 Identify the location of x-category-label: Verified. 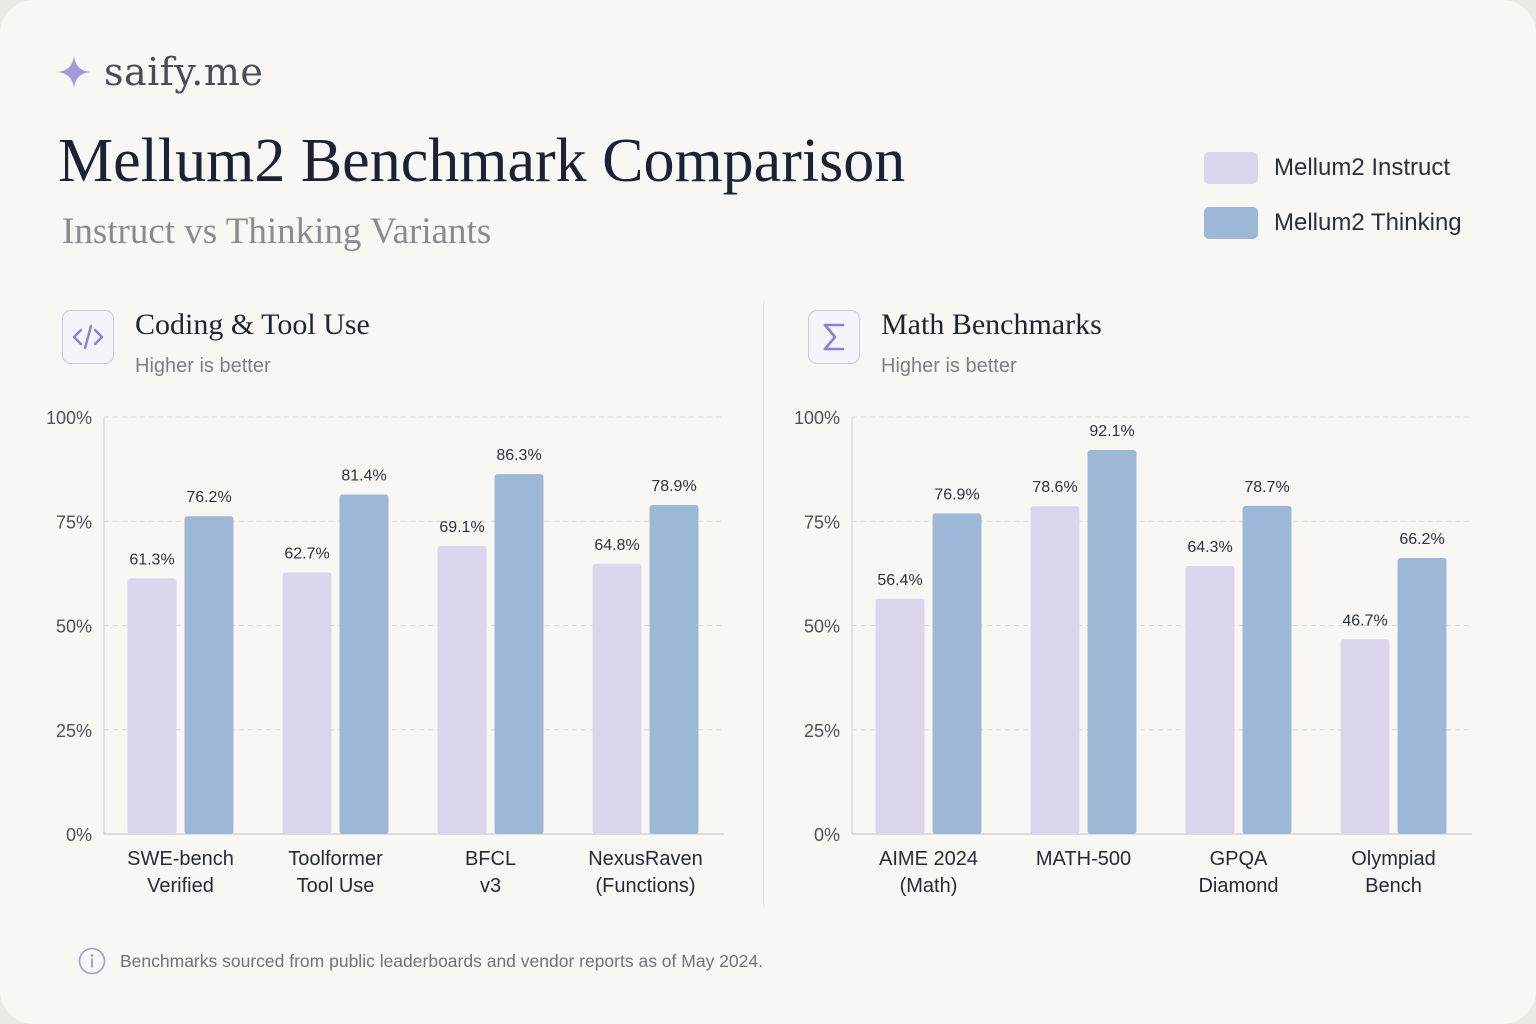
(180, 886).